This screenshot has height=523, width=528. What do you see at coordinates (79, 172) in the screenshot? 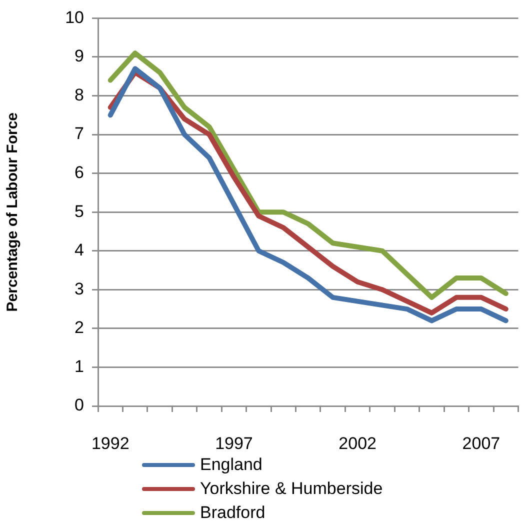
I see `y-tick-label: 6` at bounding box center [79, 172].